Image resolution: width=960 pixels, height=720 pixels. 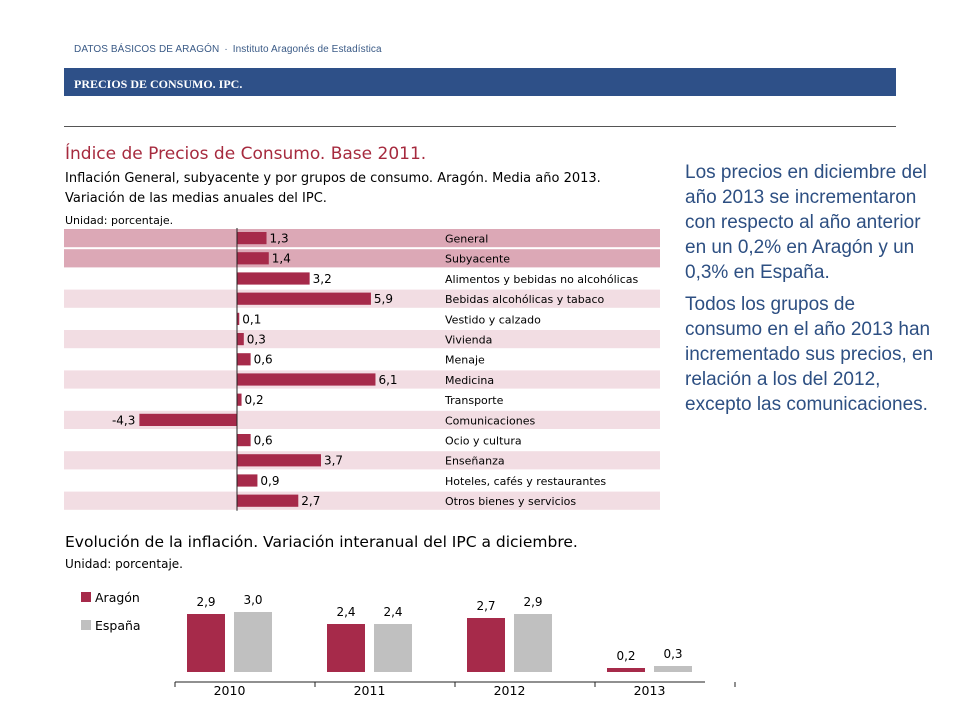 What do you see at coordinates (490, 420) in the screenshot?
I see `category-label: Comunicaciones` at bounding box center [490, 420].